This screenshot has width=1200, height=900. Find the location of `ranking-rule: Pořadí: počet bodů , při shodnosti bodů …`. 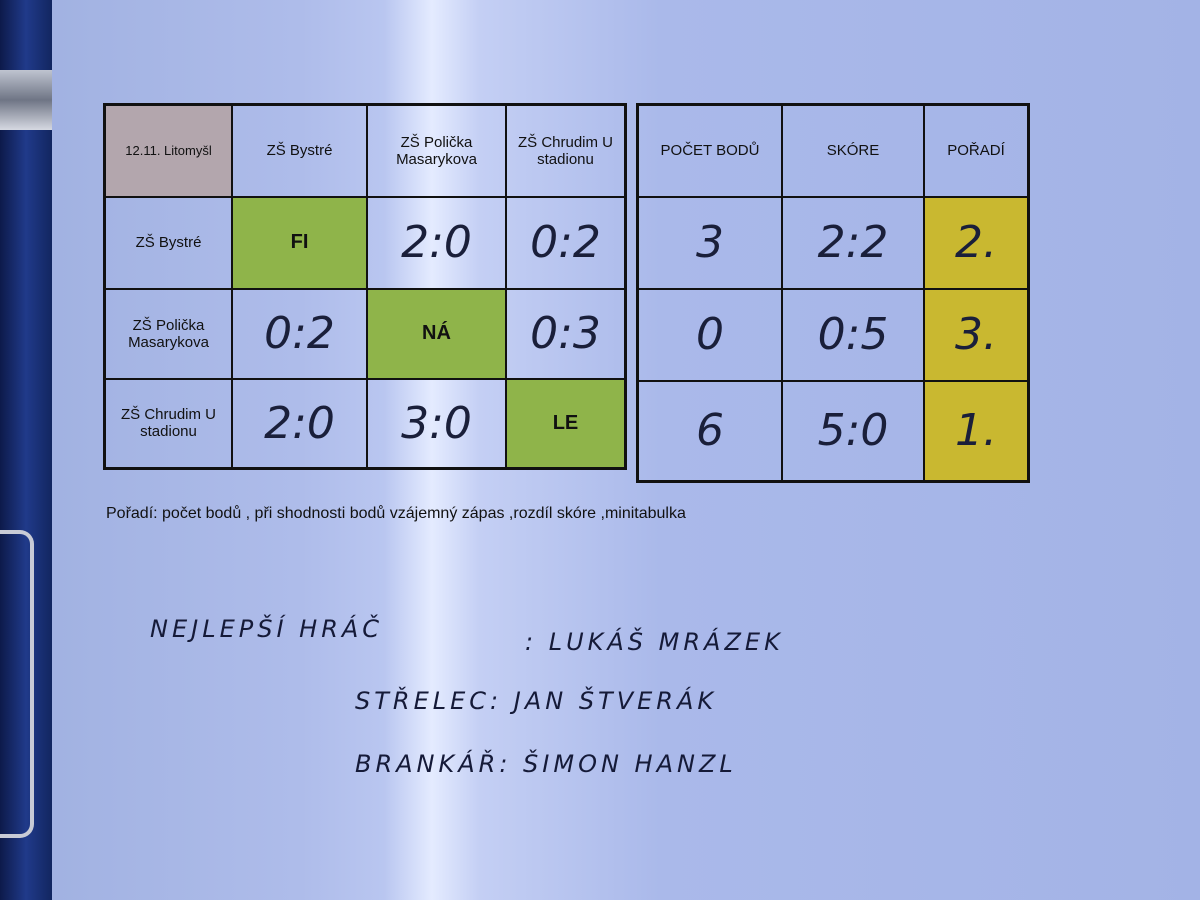

ranking-rule: Pořadí: počet bodů , při shodnosti bodů … is located at coordinates (396, 513).